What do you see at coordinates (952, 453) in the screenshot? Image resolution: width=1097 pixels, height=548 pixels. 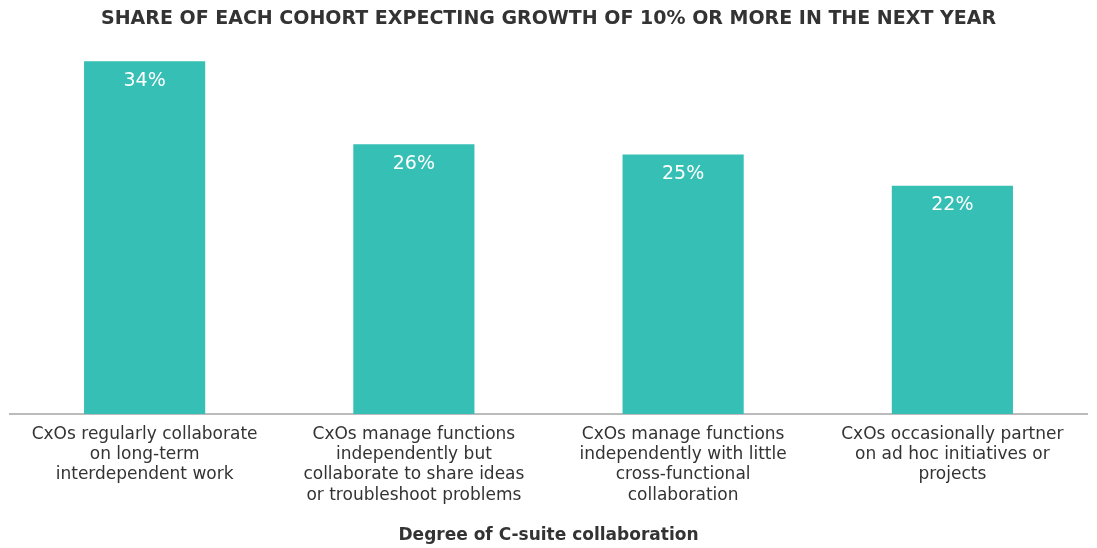 I see `x-tick-label: CxOs occasionally partner on ad hoc initiatives or projects` at bounding box center [952, 453].